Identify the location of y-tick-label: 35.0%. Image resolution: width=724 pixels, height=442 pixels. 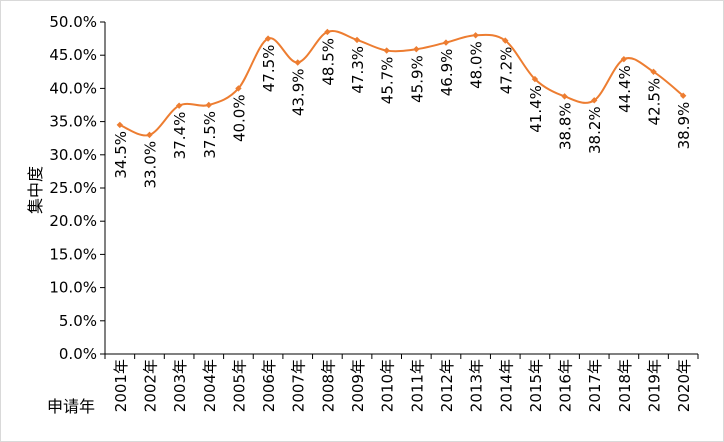
(73, 122).